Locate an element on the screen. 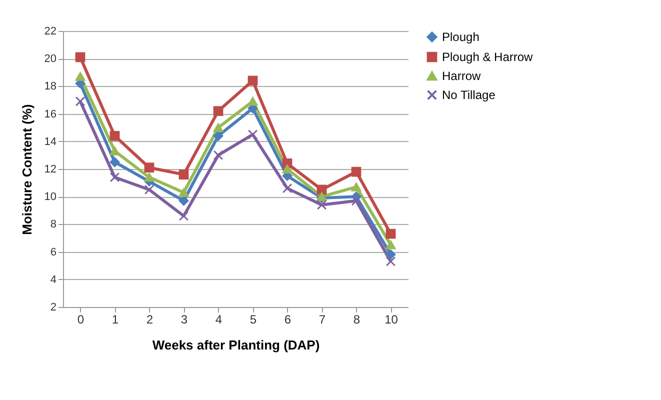 This screenshot has height=400, width=661. legend-label: Harrow is located at coordinates (462, 76).